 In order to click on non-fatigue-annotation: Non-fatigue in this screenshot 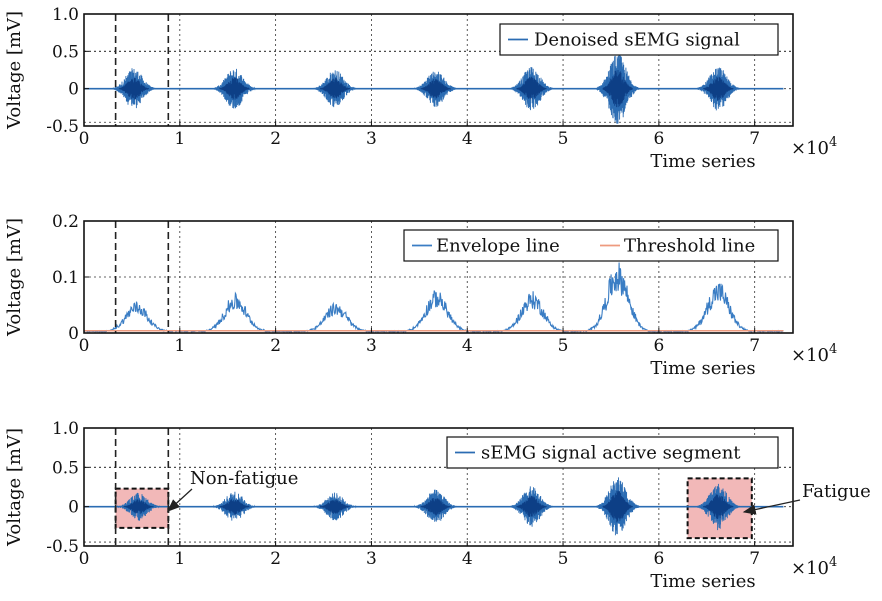, I will do `click(244, 478)`.